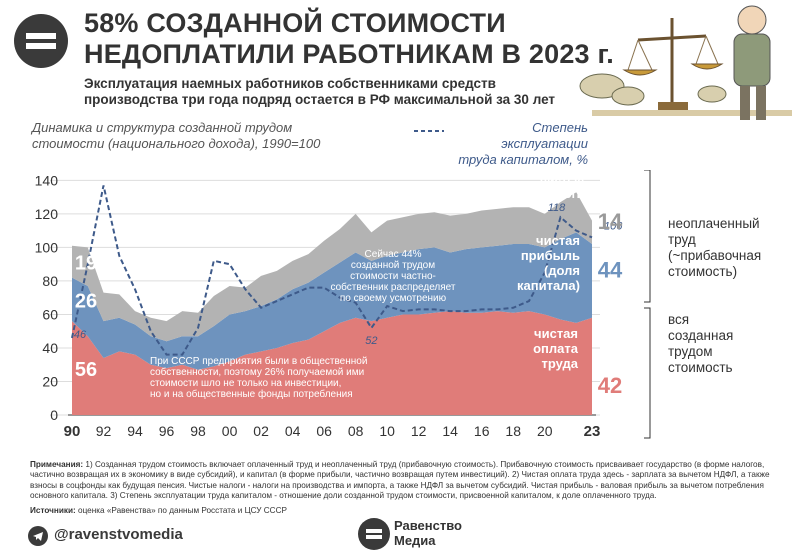  Describe the element at coordinates (557, 208) in the screenshot. I see `exploitation-point-label: 118` at that location.